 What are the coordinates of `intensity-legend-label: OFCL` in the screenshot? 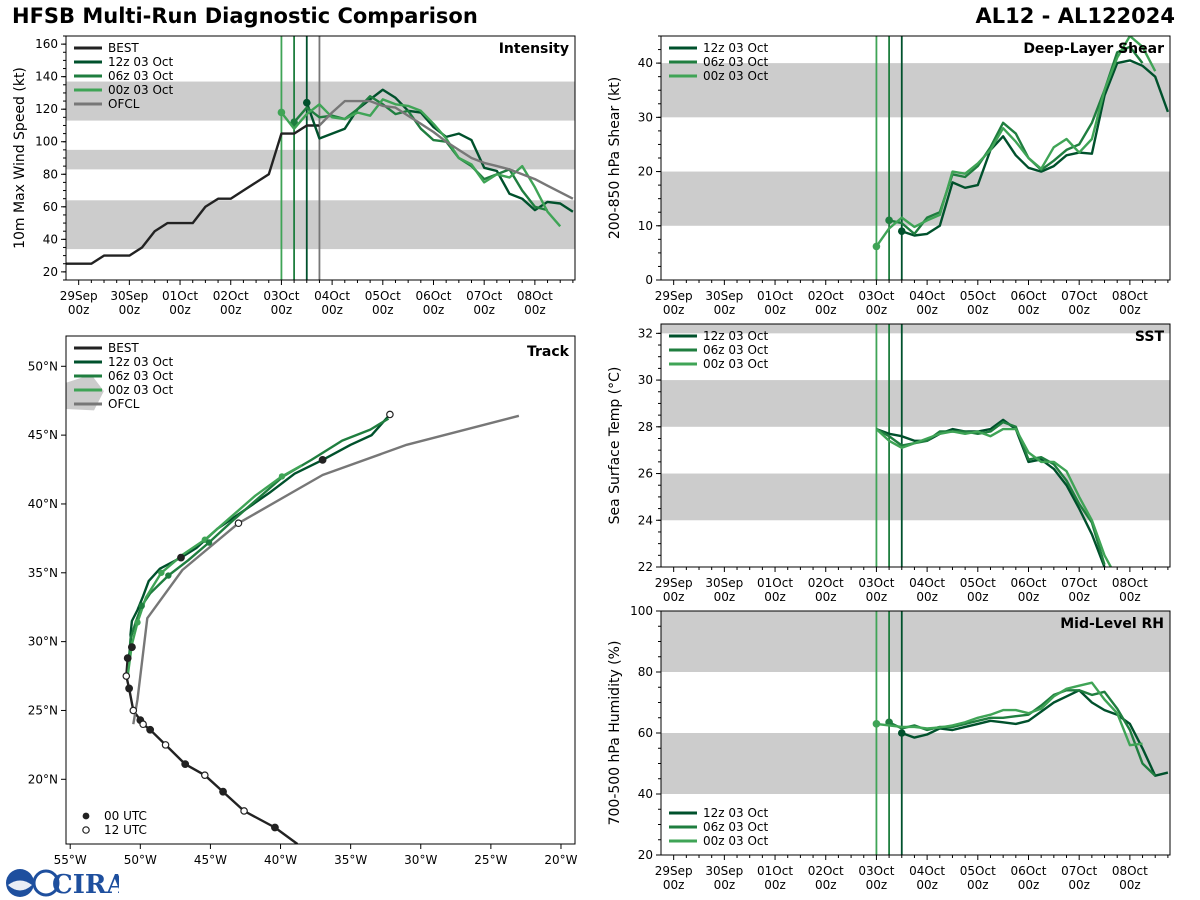 It's located at (124, 104).